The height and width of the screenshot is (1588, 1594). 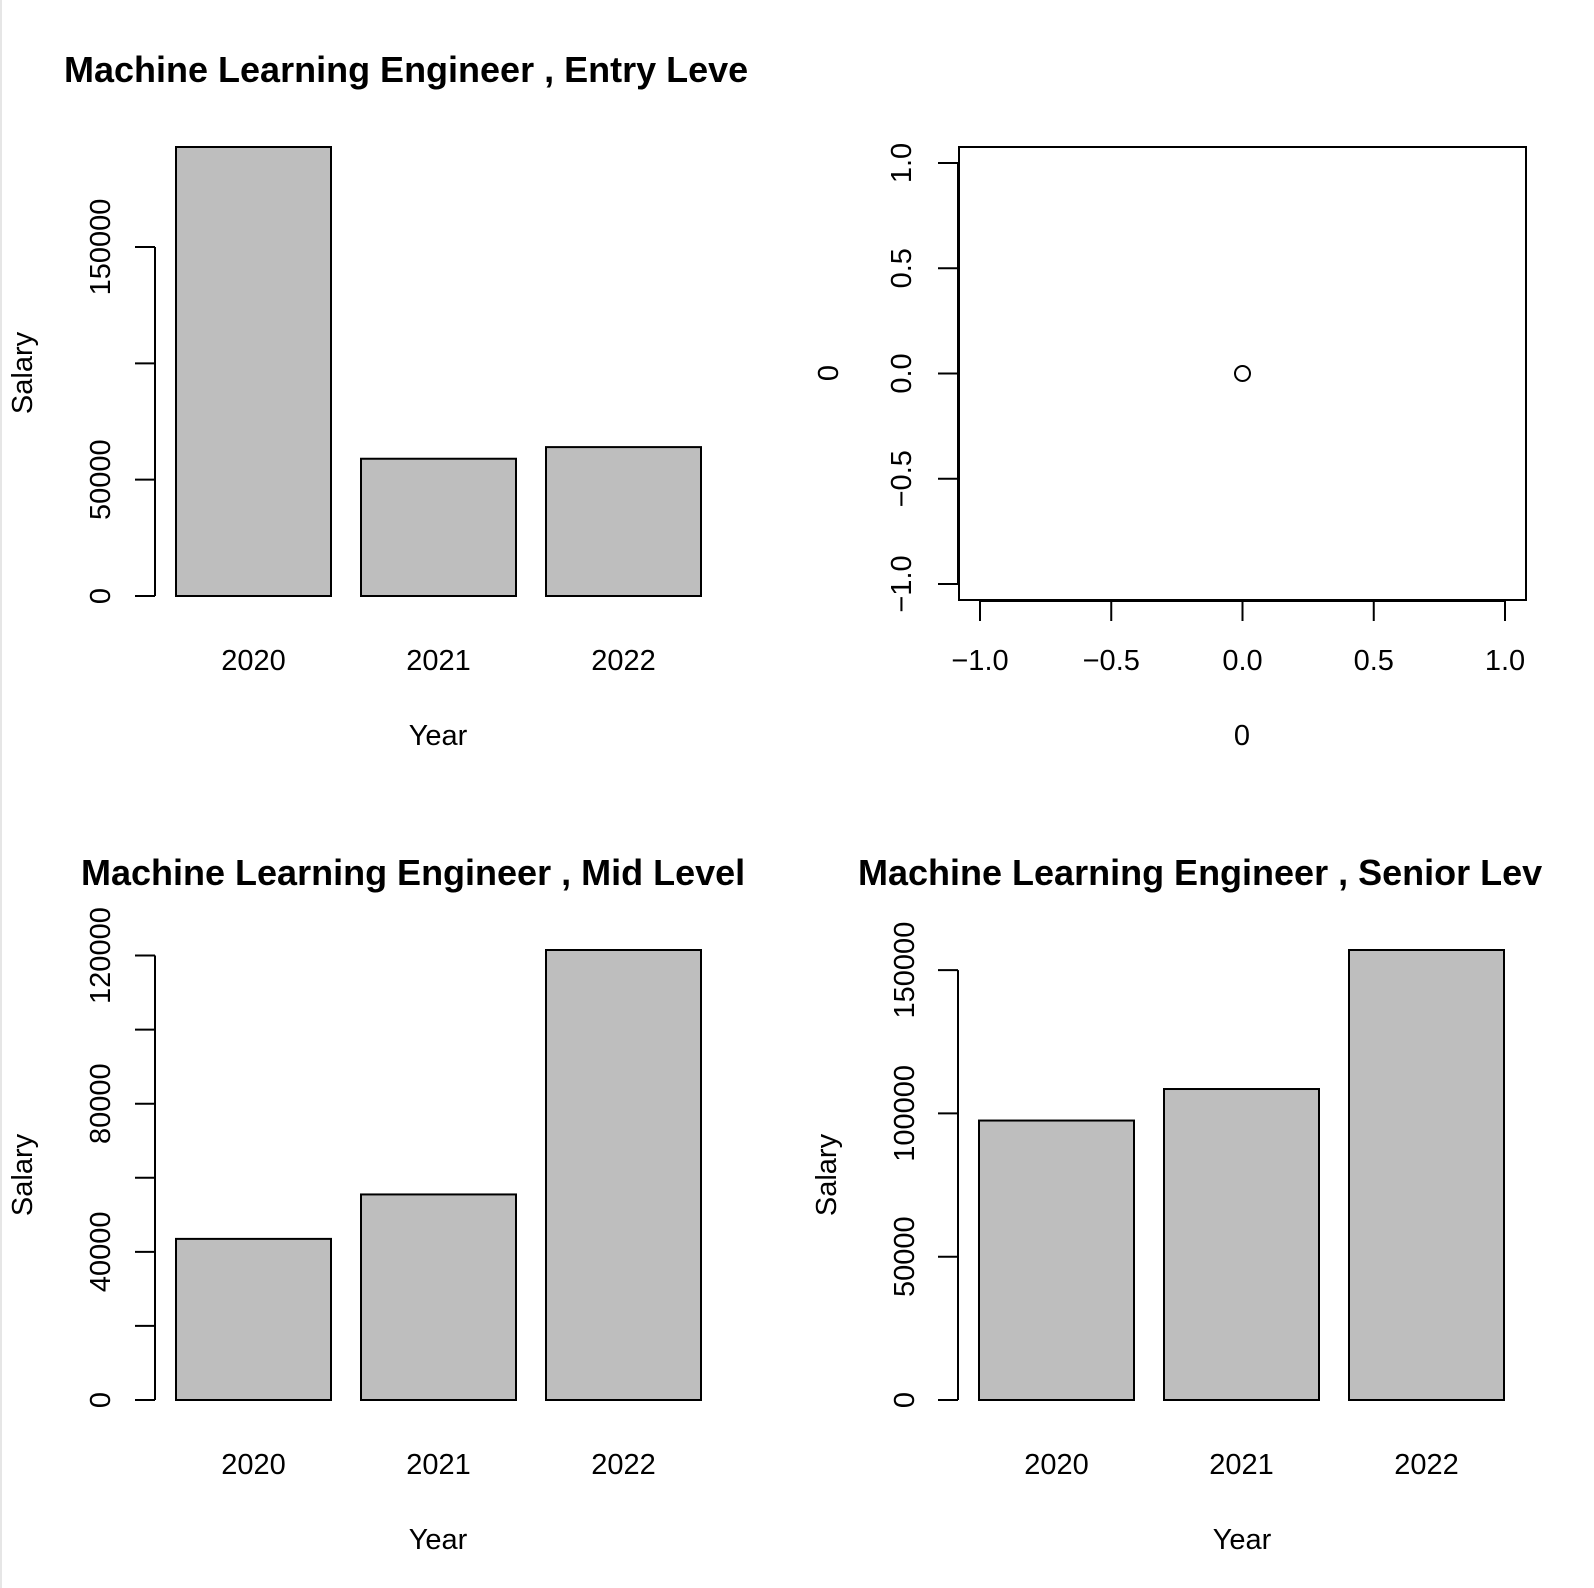 I want to click on data-point, so click(x=1242, y=373).